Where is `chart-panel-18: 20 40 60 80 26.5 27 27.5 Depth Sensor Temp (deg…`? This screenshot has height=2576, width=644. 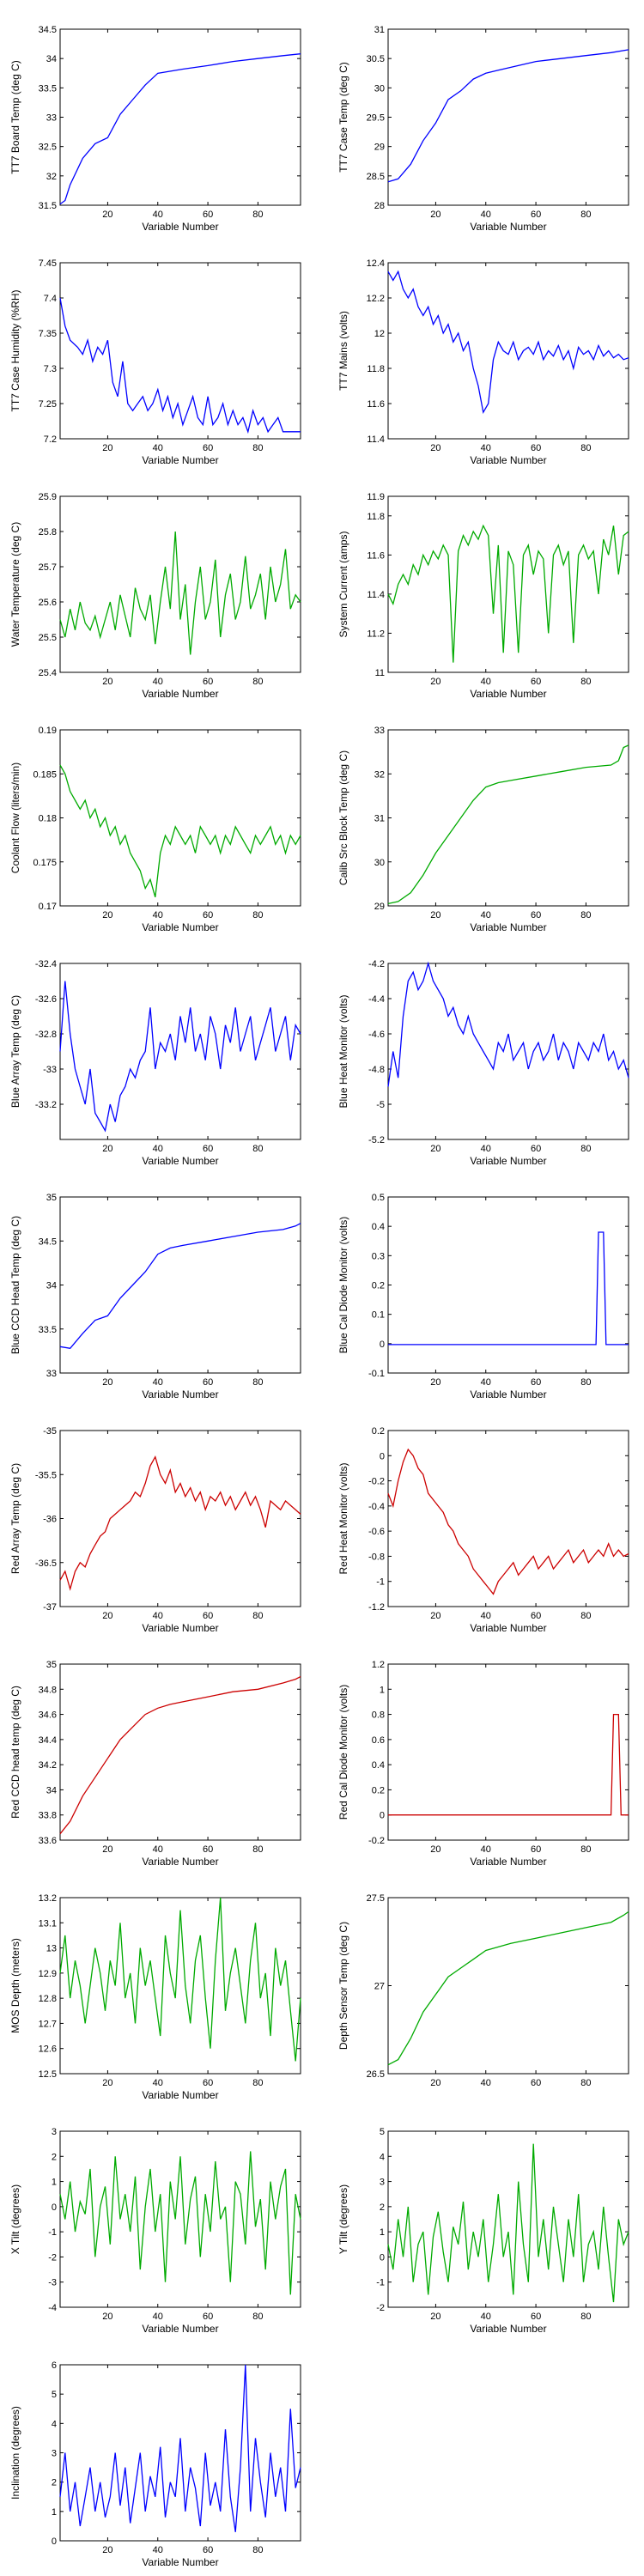 chart-panel-18: 20 40 60 80 26.5 27 27.5 Depth Sensor Temp (deg… is located at coordinates (483, 1990).